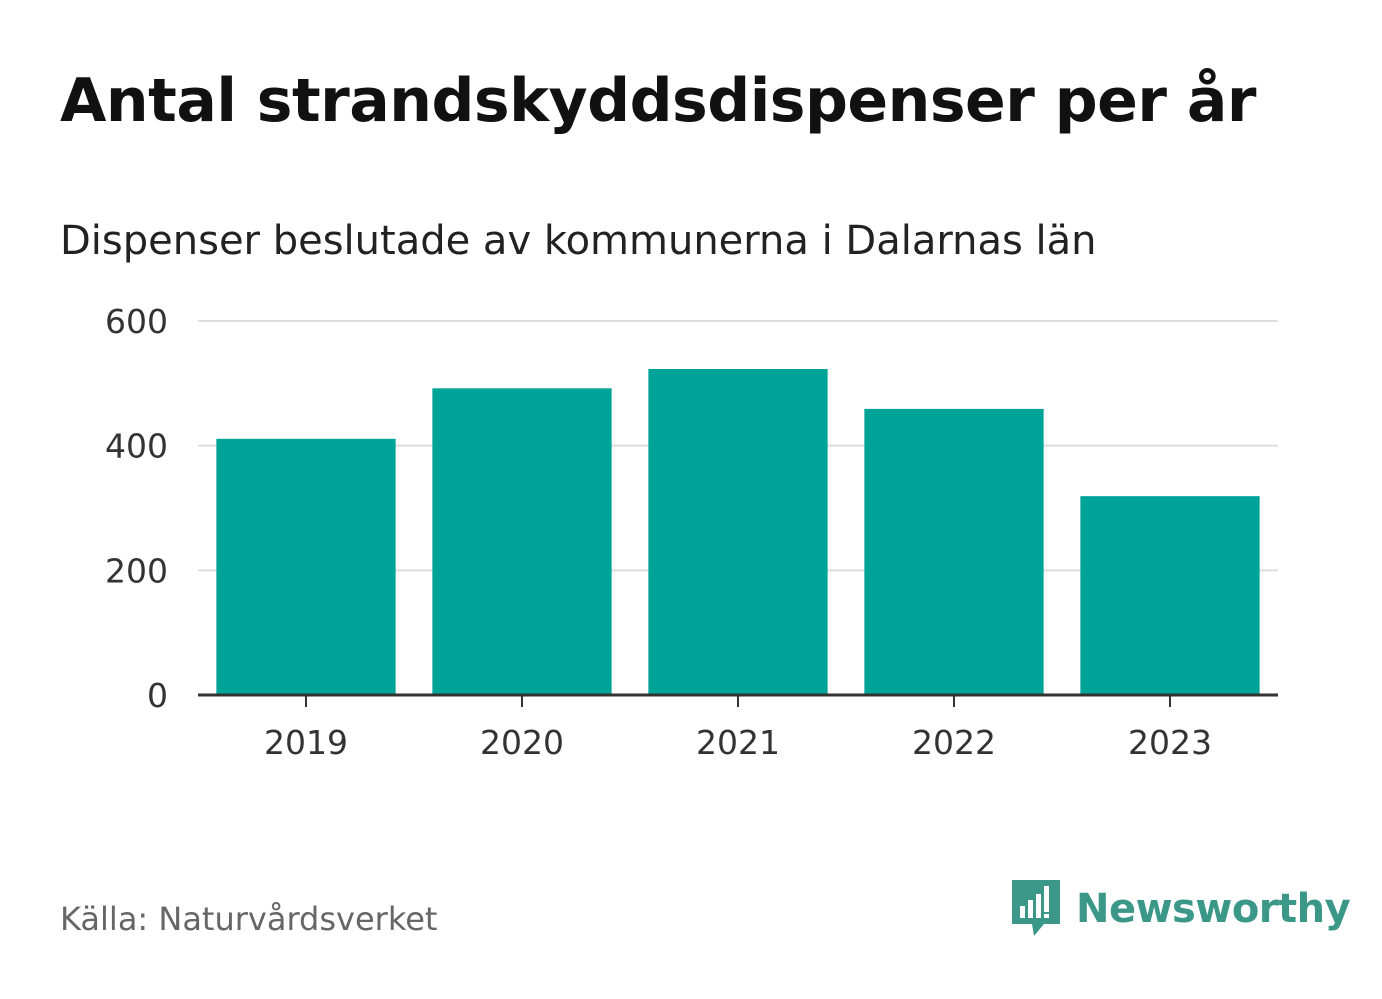 The image size is (1382, 999). What do you see at coordinates (136, 570) in the screenshot?
I see `y-tick-label: 200` at bounding box center [136, 570].